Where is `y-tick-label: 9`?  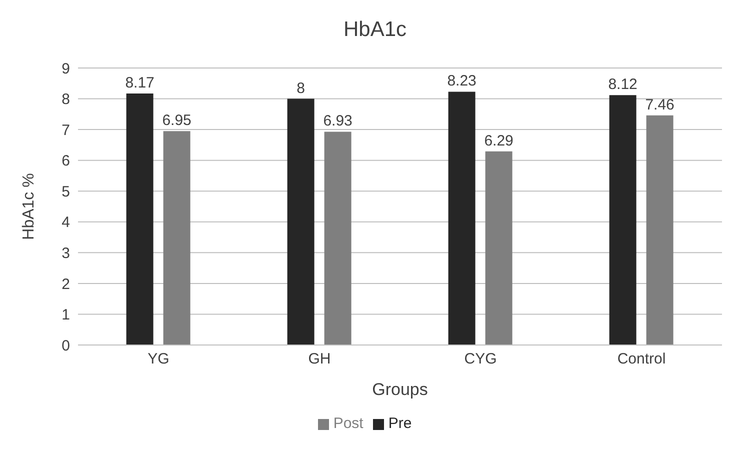 y-tick-label: 9 is located at coordinates (66, 69).